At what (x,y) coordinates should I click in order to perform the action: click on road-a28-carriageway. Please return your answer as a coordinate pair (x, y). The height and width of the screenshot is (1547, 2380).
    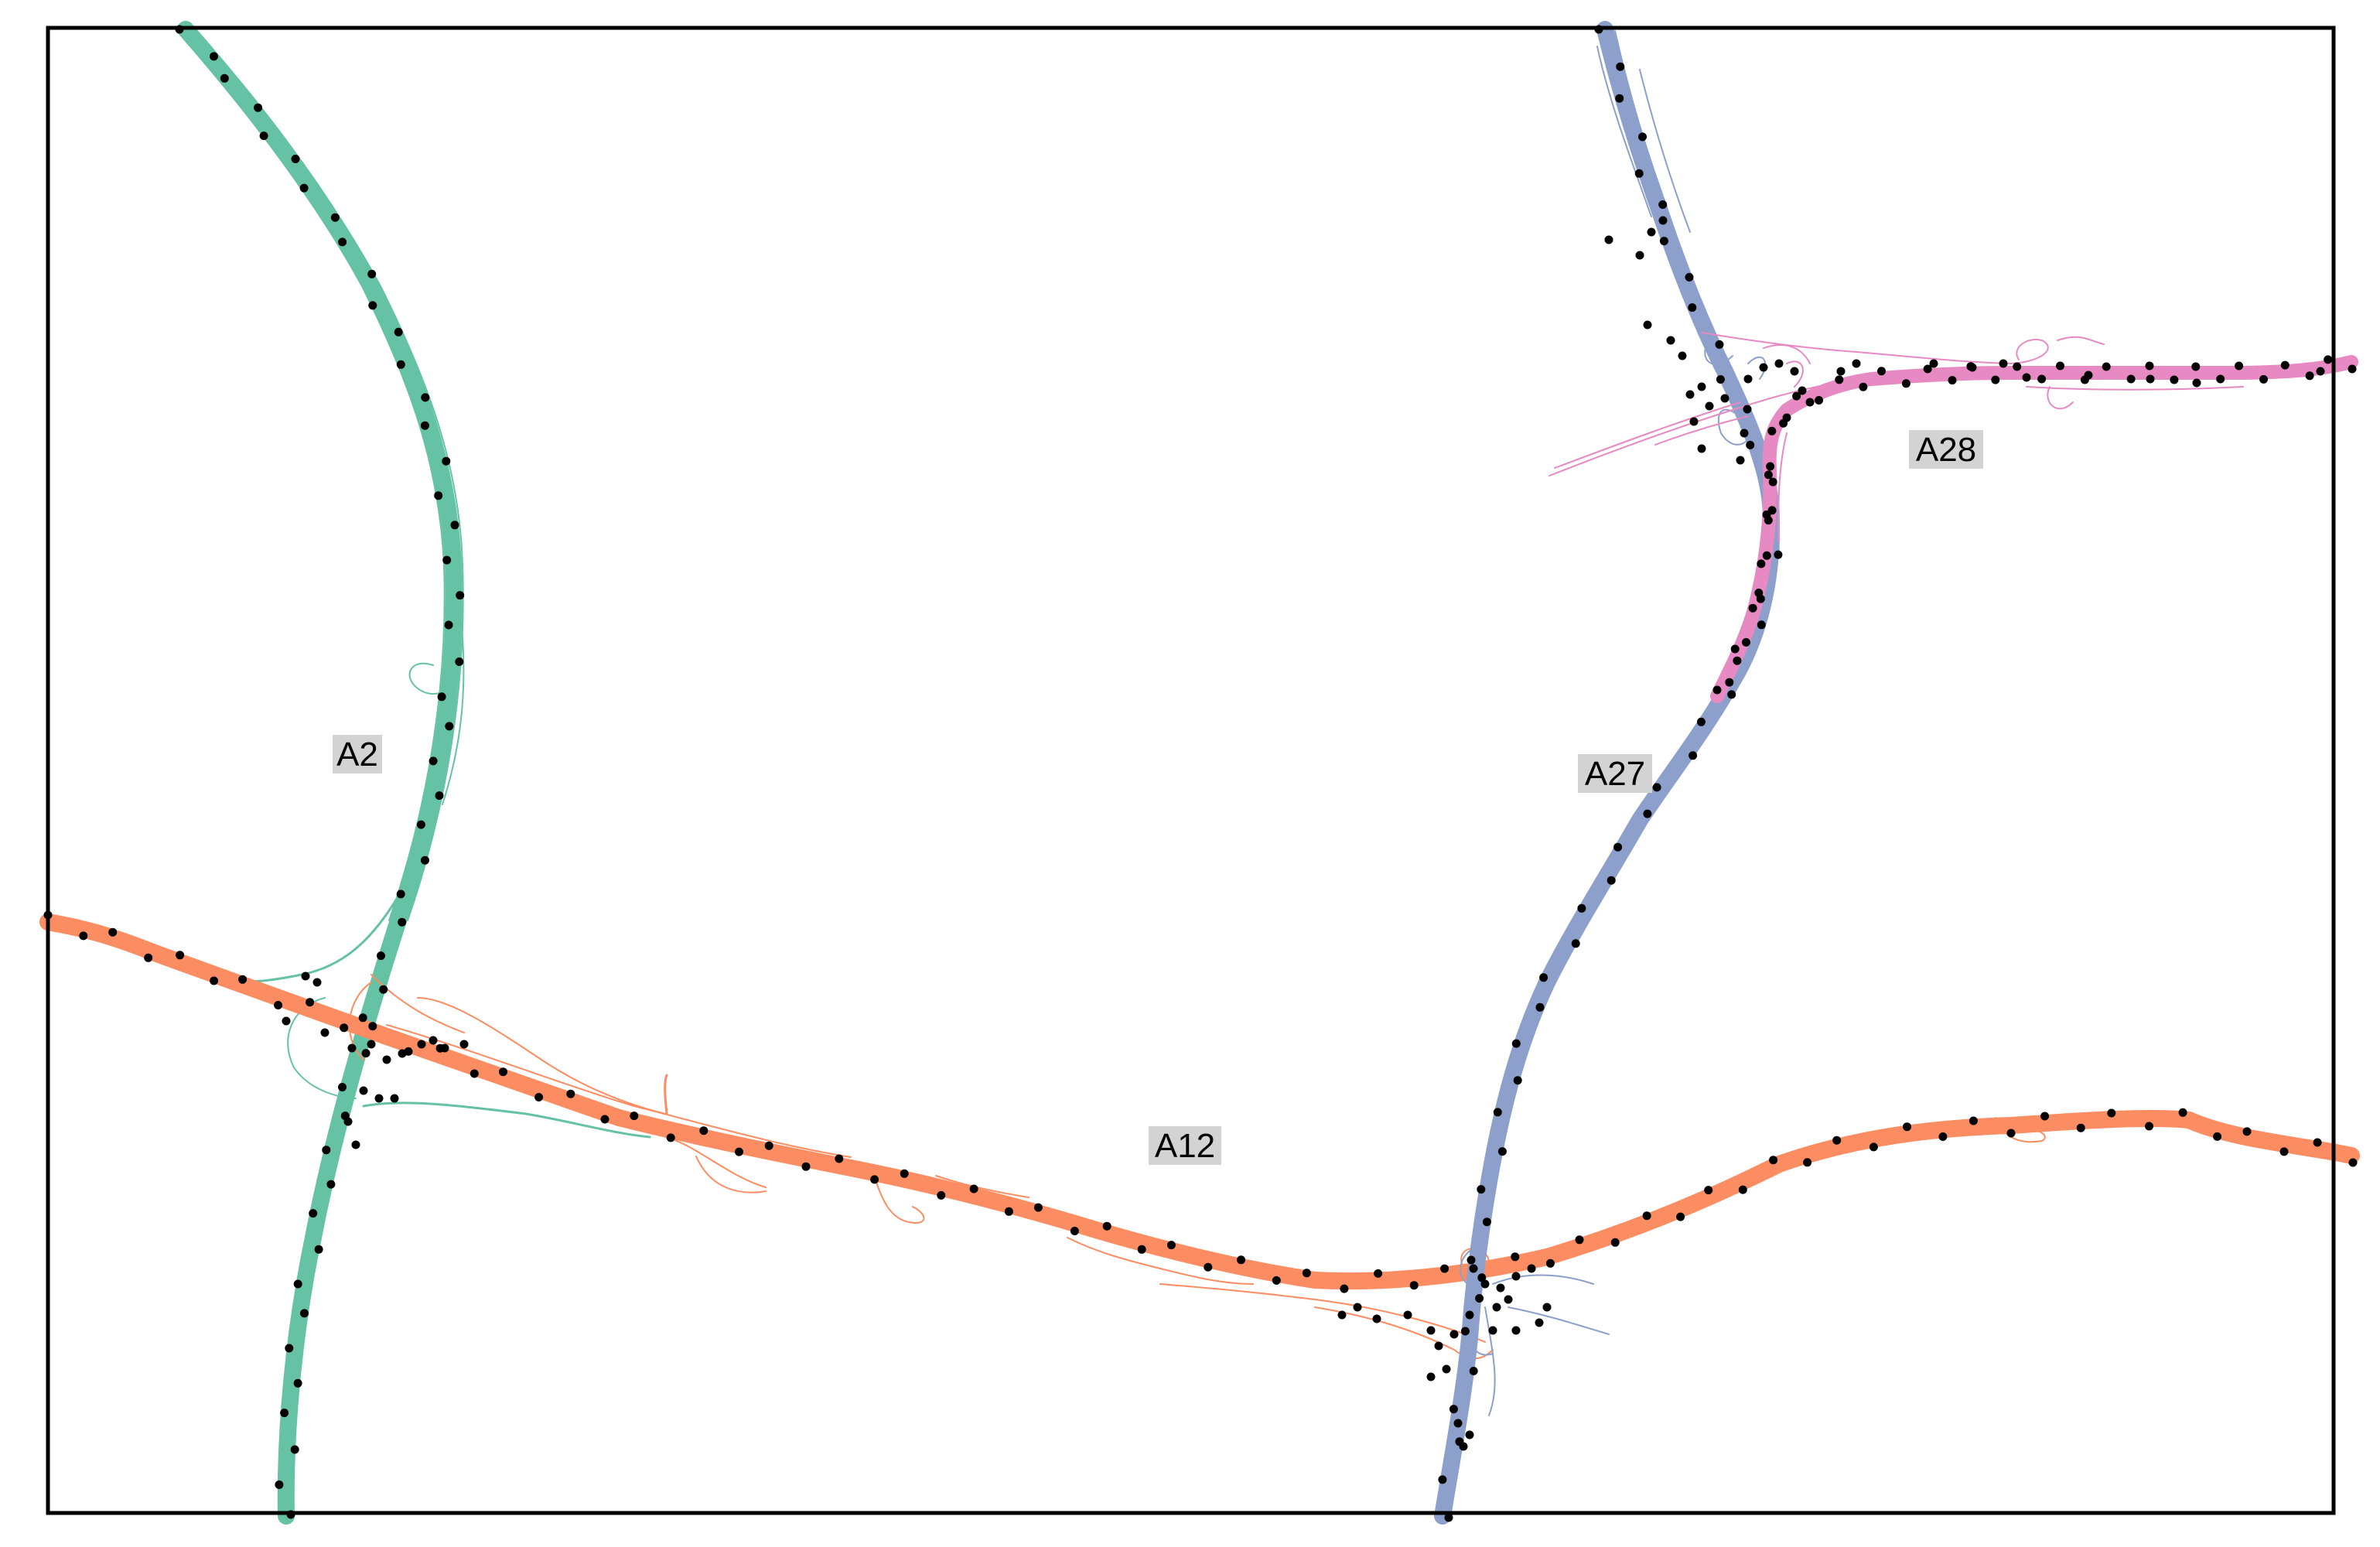
    Looking at the image, I should click on (2034, 529).